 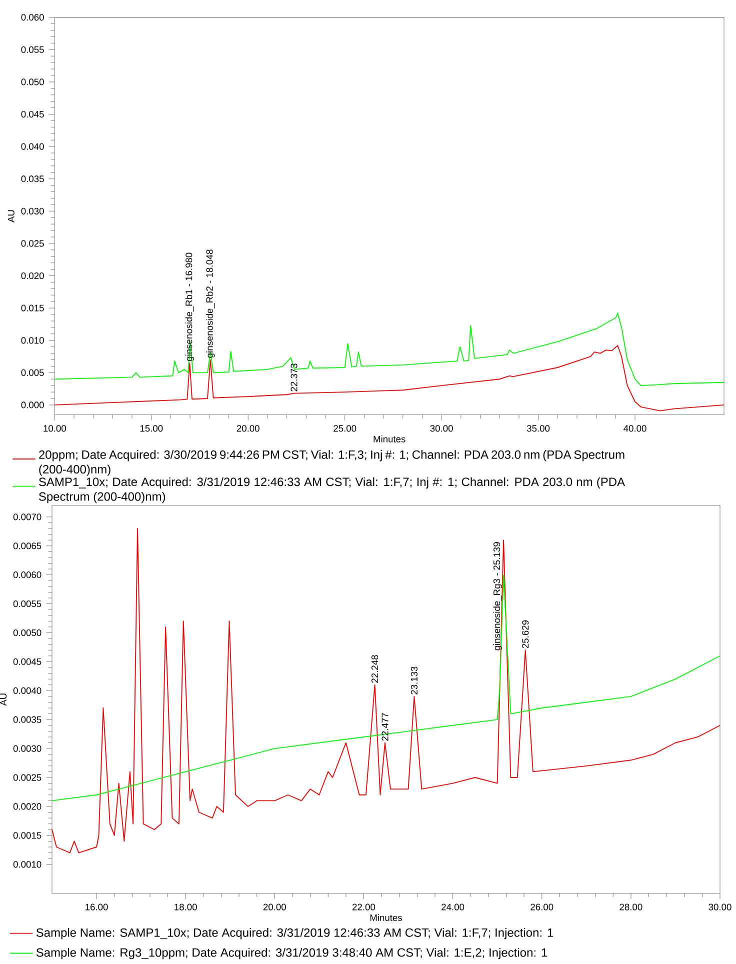 What do you see at coordinates (27, 517) in the screenshot?
I see `y-tick-label: 0.0070` at bounding box center [27, 517].